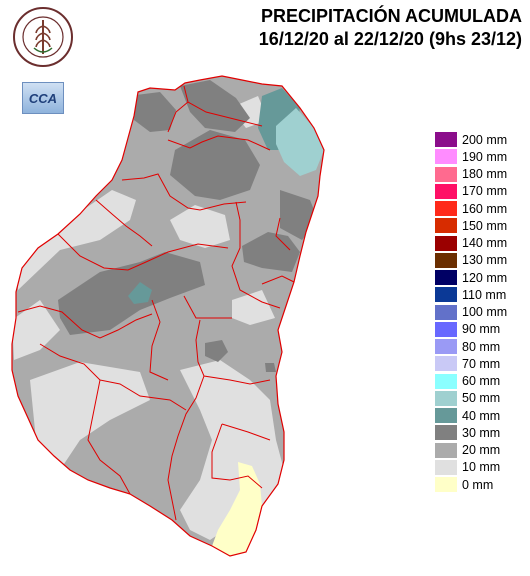  I want to click on legend-label: 140 mm, so click(485, 243).